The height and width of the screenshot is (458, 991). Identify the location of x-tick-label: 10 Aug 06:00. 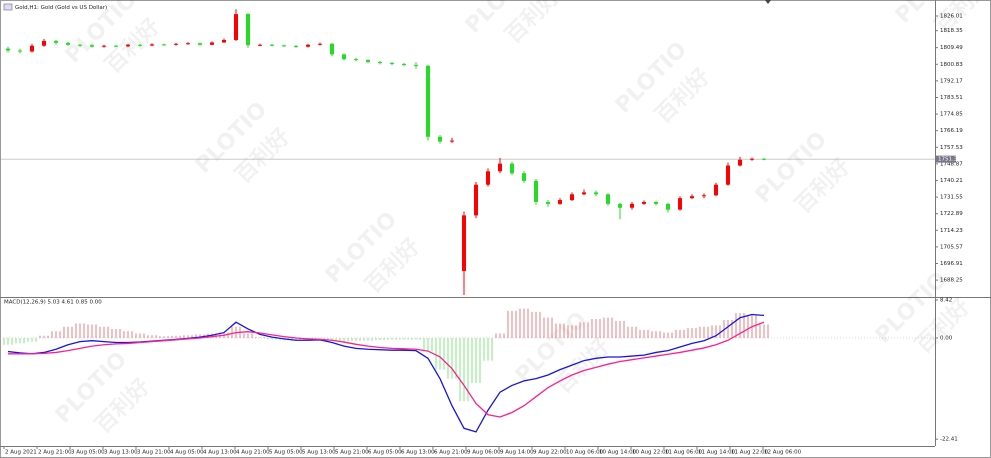
(585, 453).